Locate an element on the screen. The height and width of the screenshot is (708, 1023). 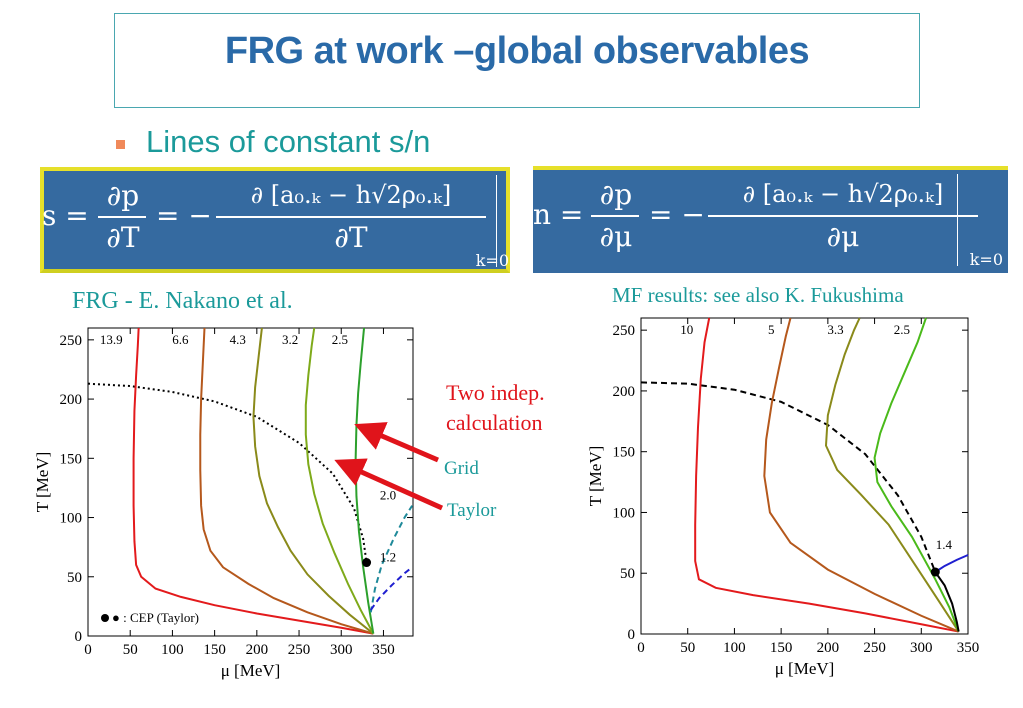
series-label: 2.0 is located at coordinates (388, 495).